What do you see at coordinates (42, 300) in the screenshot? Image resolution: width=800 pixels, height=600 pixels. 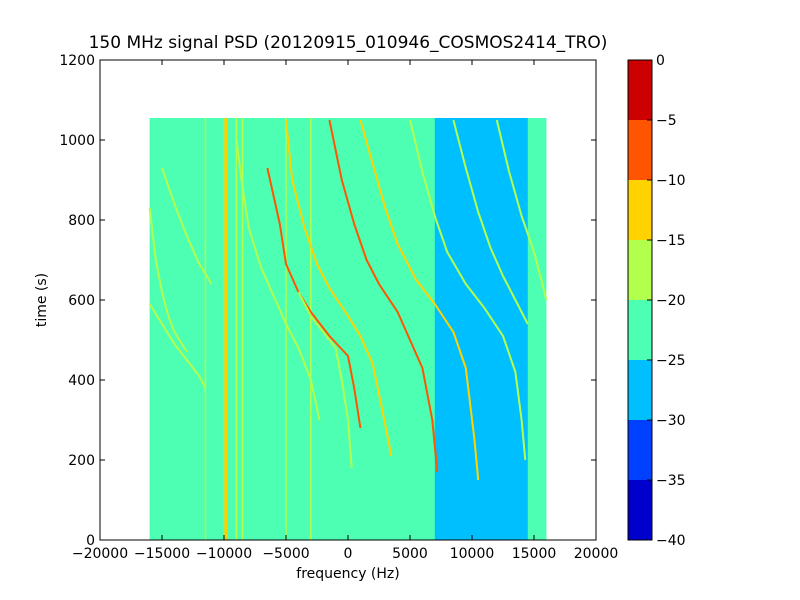 I see `y-axis-label: time (s)` at bounding box center [42, 300].